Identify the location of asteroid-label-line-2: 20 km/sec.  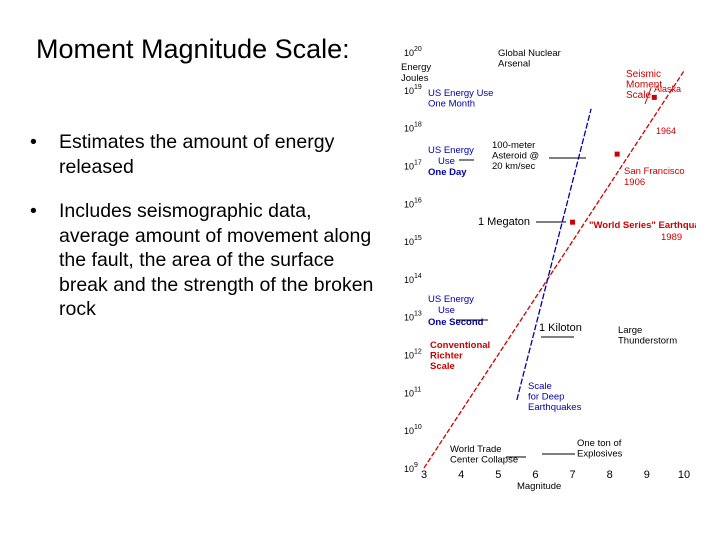
(514, 166).